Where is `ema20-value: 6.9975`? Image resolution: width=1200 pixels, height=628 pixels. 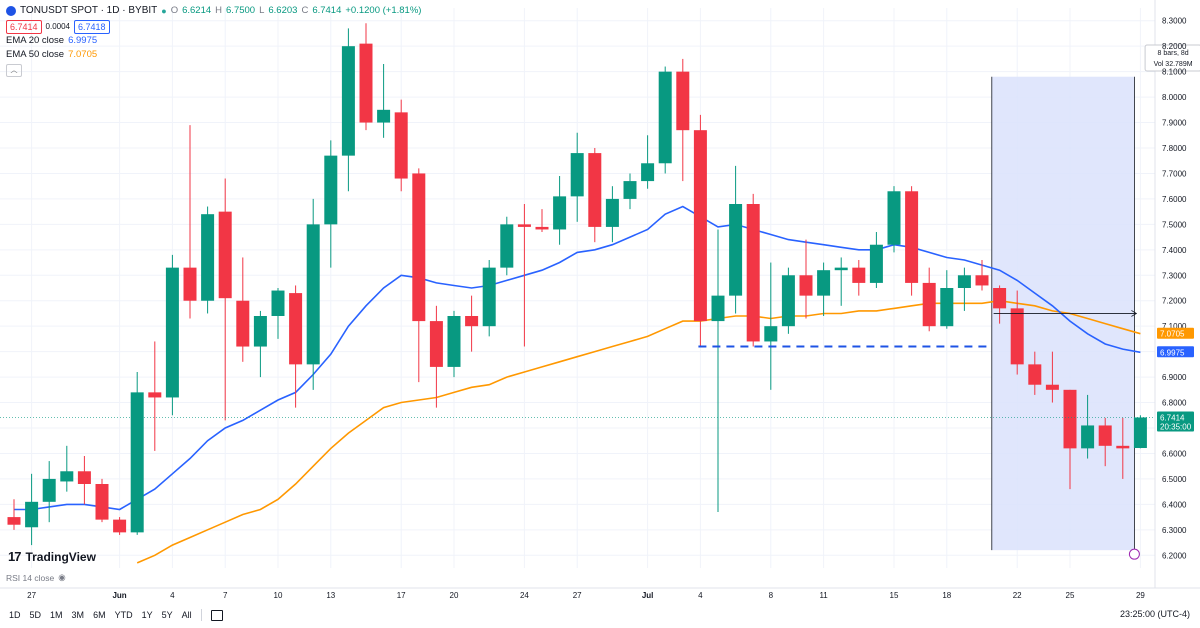 ema20-value: 6.9975 is located at coordinates (83, 40).